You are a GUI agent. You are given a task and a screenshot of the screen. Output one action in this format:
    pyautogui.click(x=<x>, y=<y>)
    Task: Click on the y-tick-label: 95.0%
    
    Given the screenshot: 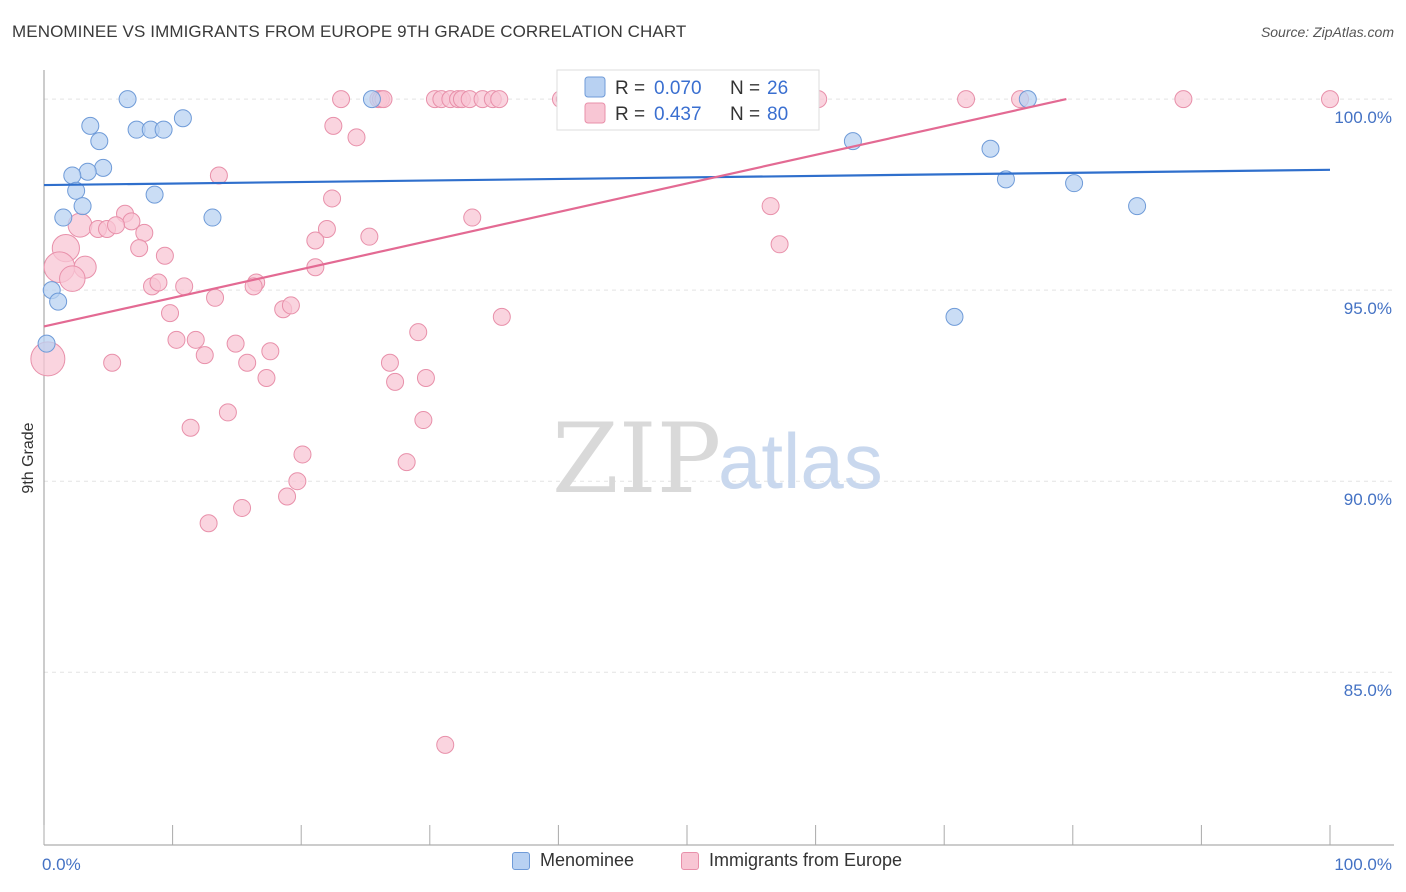 What is the action you would take?
    pyautogui.click(x=1368, y=308)
    